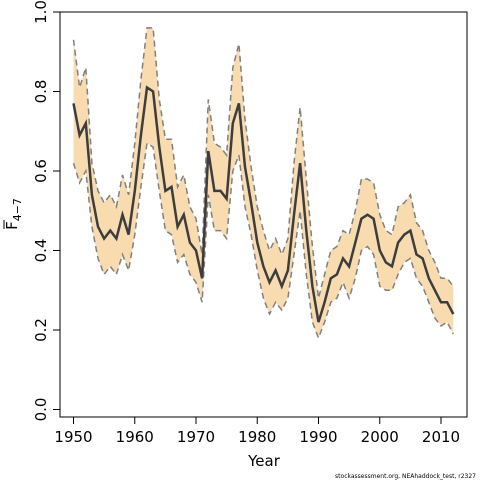 The width and height of the screenshot is (480, 480). I want to click on svg-text: F4−7, so click(13, 214).